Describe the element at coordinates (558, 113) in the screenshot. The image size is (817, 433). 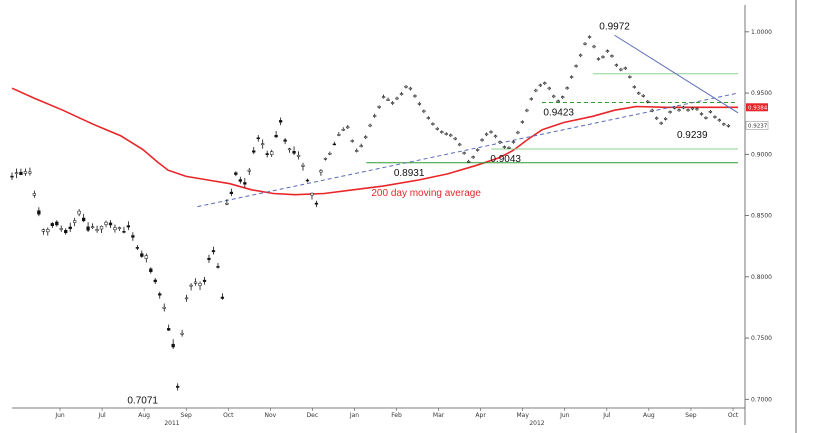
I see `price-annotation: 0.9423` at that location.